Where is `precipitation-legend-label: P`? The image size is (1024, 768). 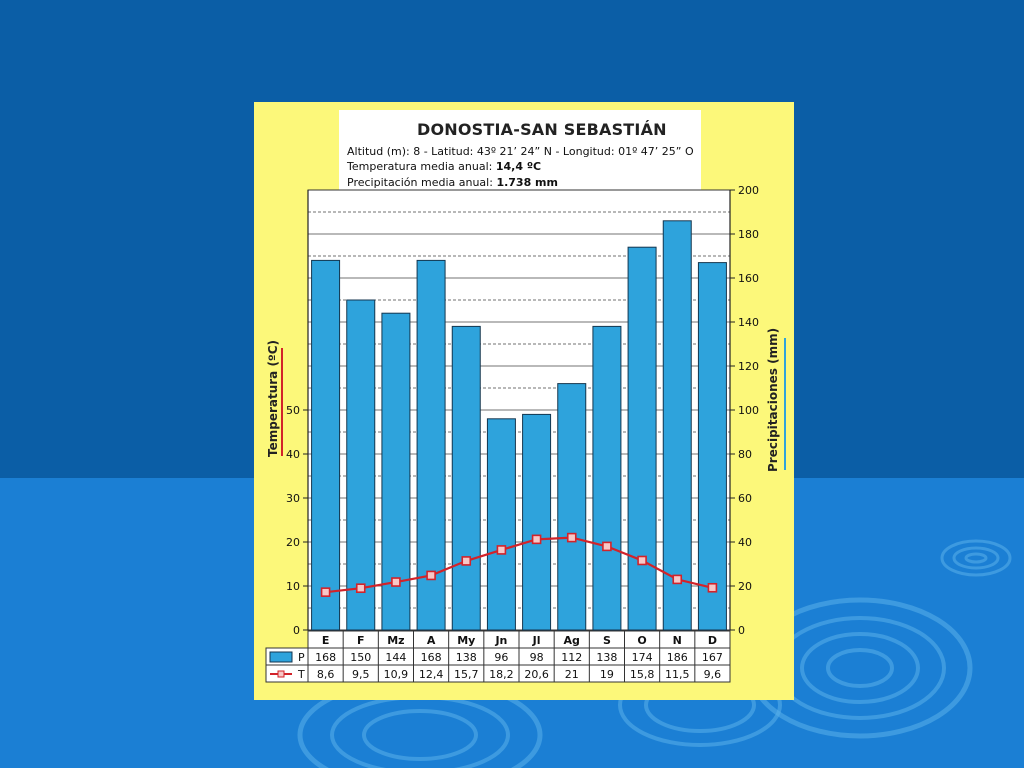 precipitation-legend-label: P is located at coordinates (301, 657).